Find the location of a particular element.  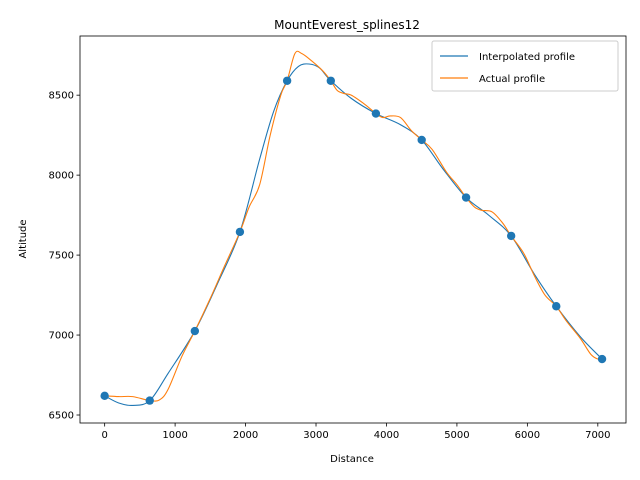

legend-label-actual: Actual profile is located at coordinates (512, 79).